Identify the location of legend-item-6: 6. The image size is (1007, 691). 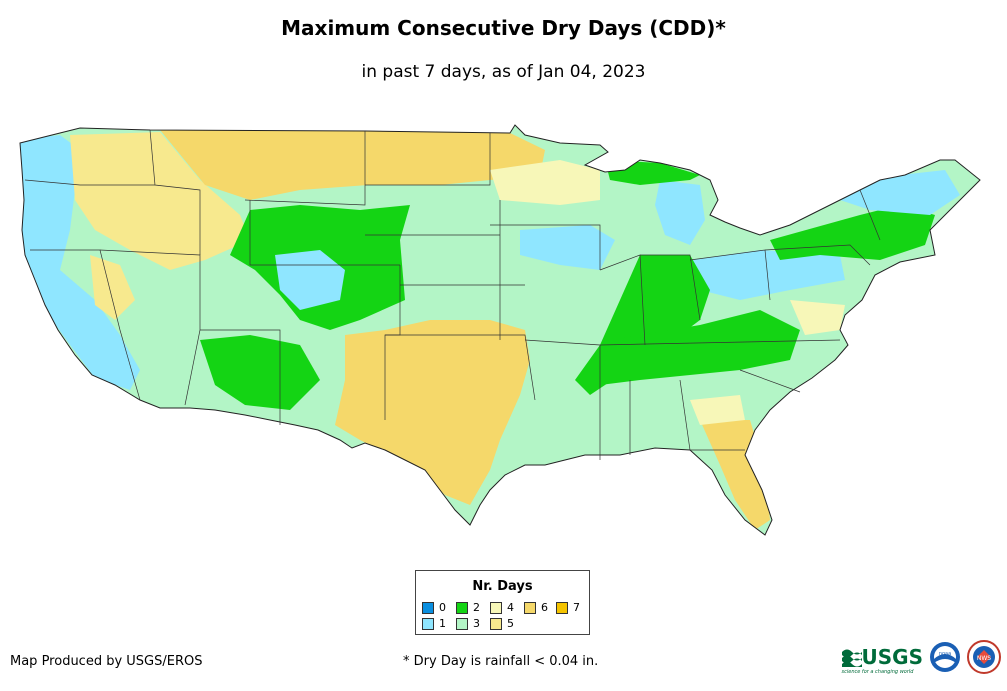
(536, 607).